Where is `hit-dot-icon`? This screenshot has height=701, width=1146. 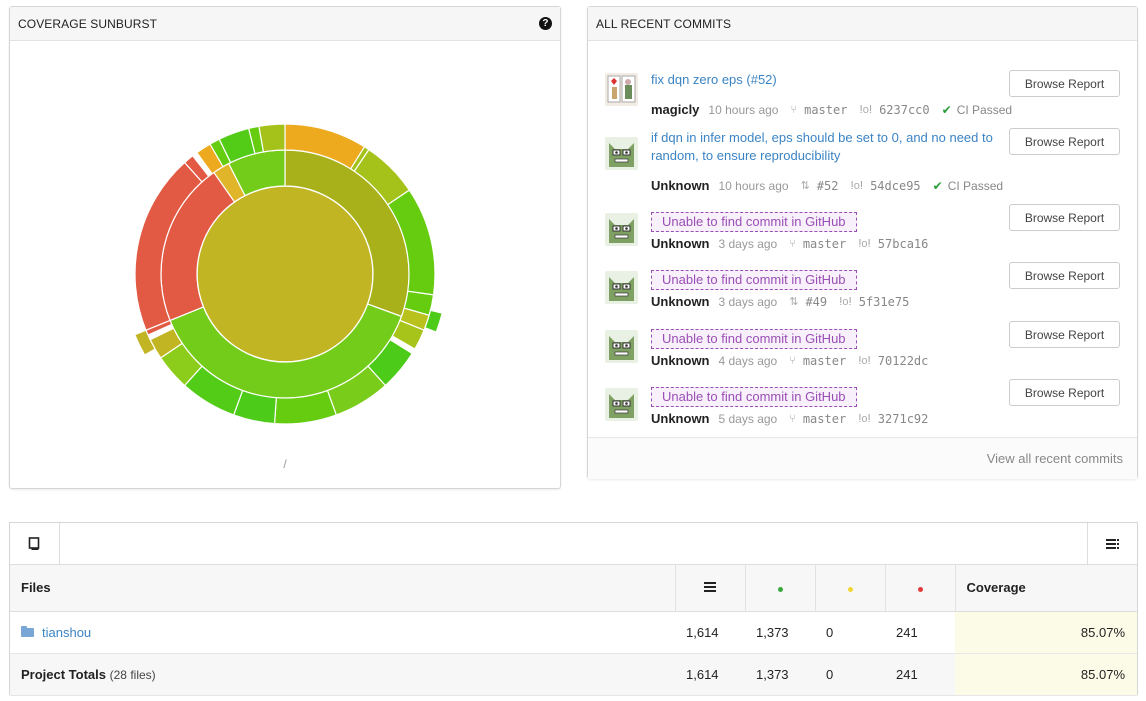 hit-dot-icon is located at coordinates (780, 590).